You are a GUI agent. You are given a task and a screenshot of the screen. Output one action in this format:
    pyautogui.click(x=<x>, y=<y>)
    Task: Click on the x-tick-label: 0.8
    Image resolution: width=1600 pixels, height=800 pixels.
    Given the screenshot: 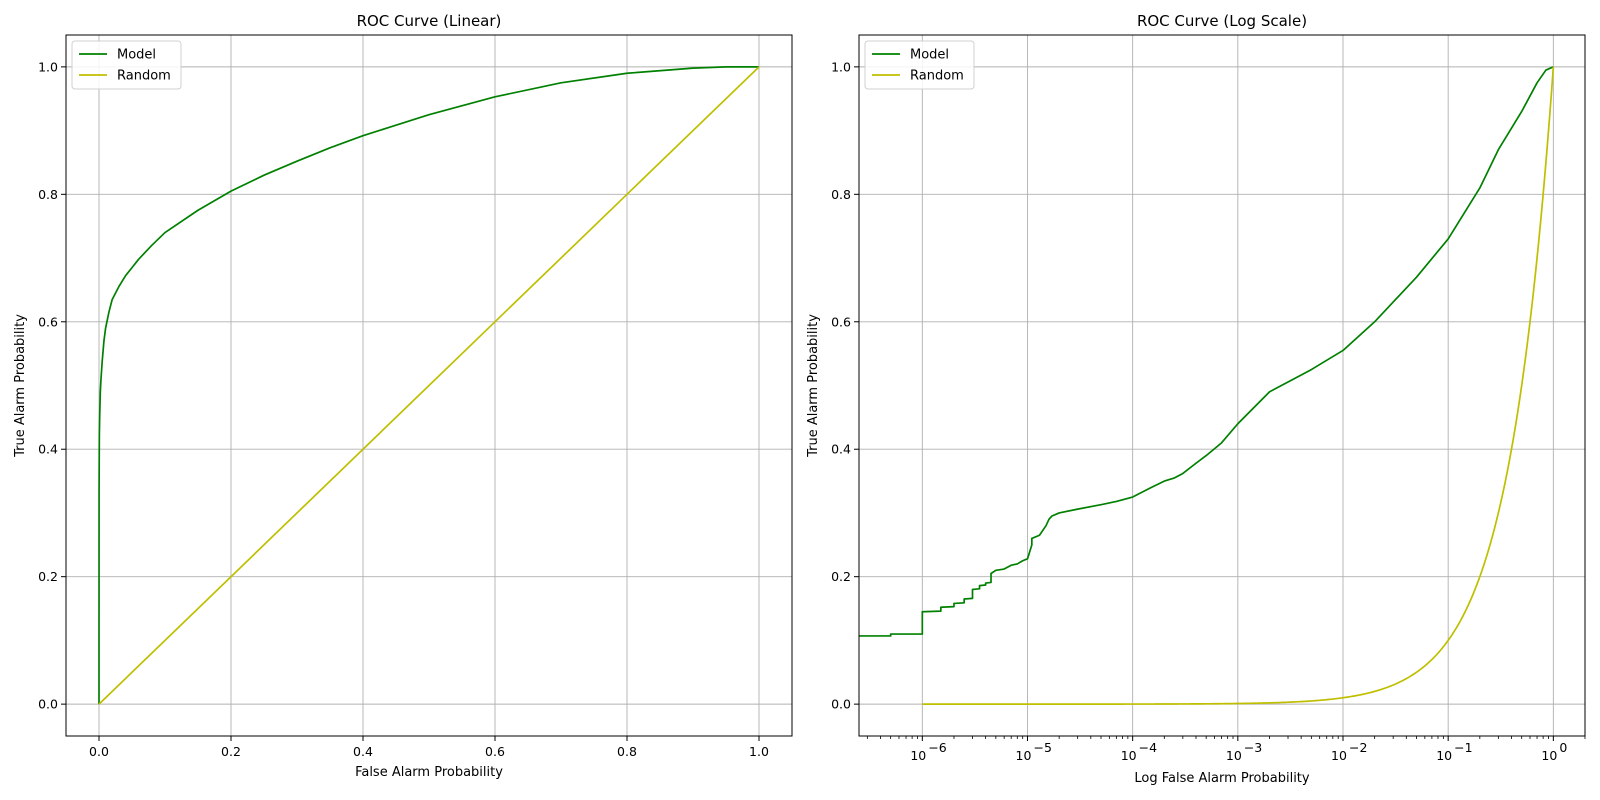 What is the action you would take?
    pyautogui.click(x=627, y=751)
    